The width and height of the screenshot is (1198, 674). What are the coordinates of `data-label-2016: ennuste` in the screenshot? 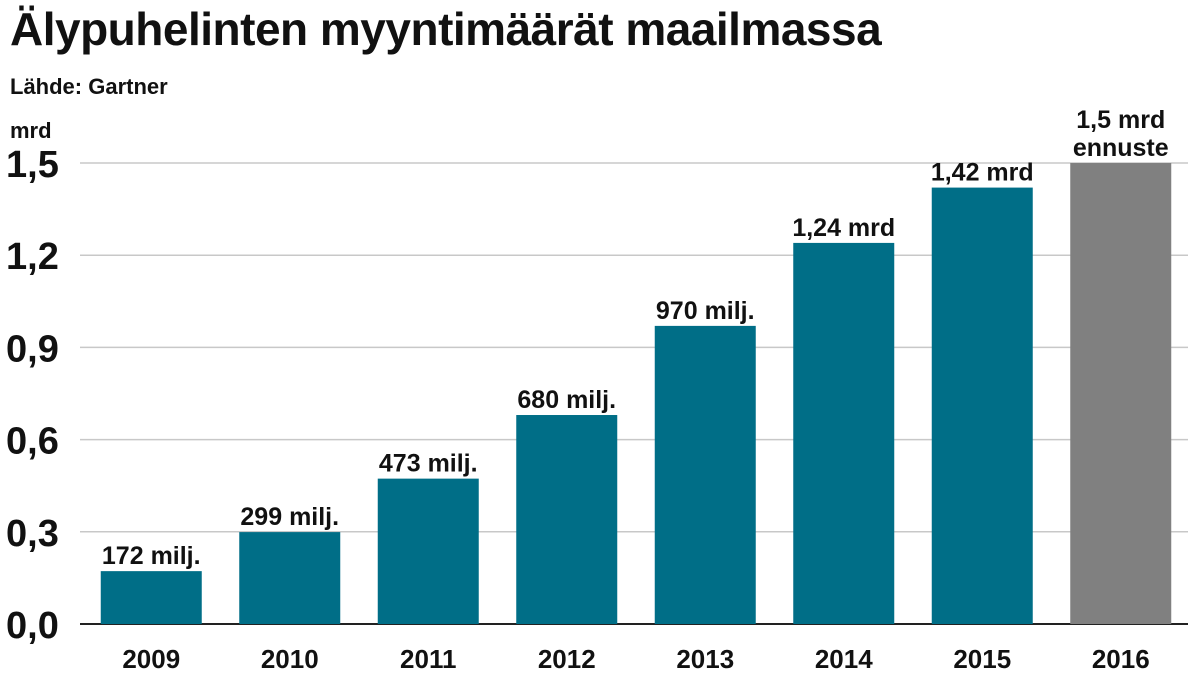 It's located at (1121, 148).